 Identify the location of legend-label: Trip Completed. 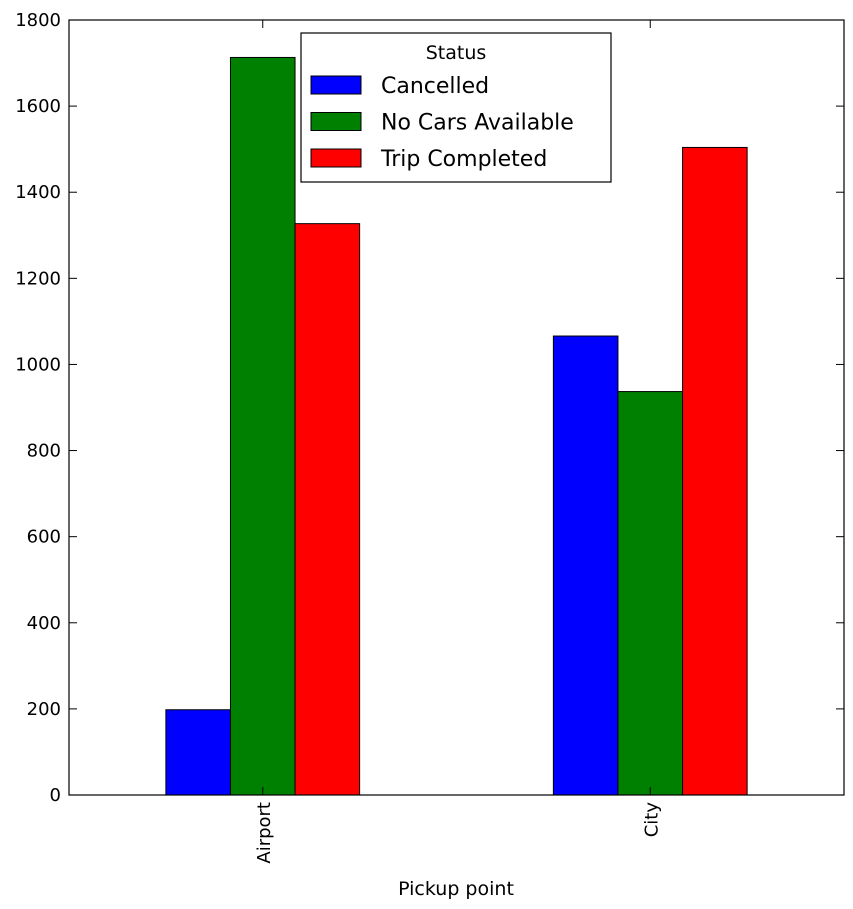
(463, 159).